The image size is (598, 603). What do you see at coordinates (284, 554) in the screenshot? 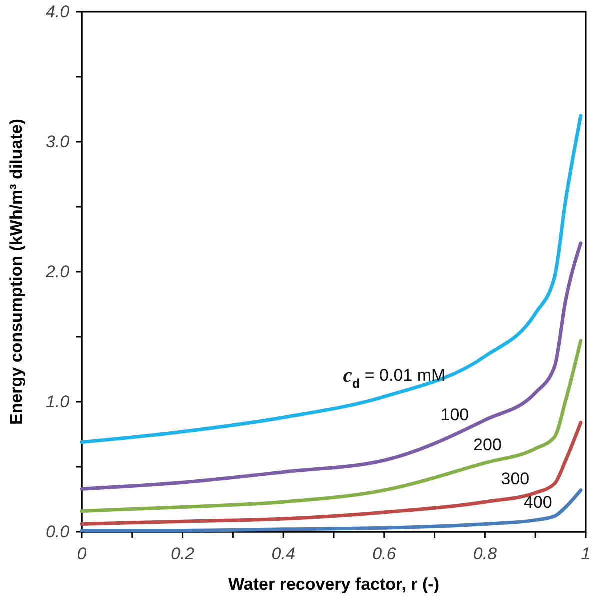
I see `x-tick-label: 0.4` at bounding box center [284, 554].